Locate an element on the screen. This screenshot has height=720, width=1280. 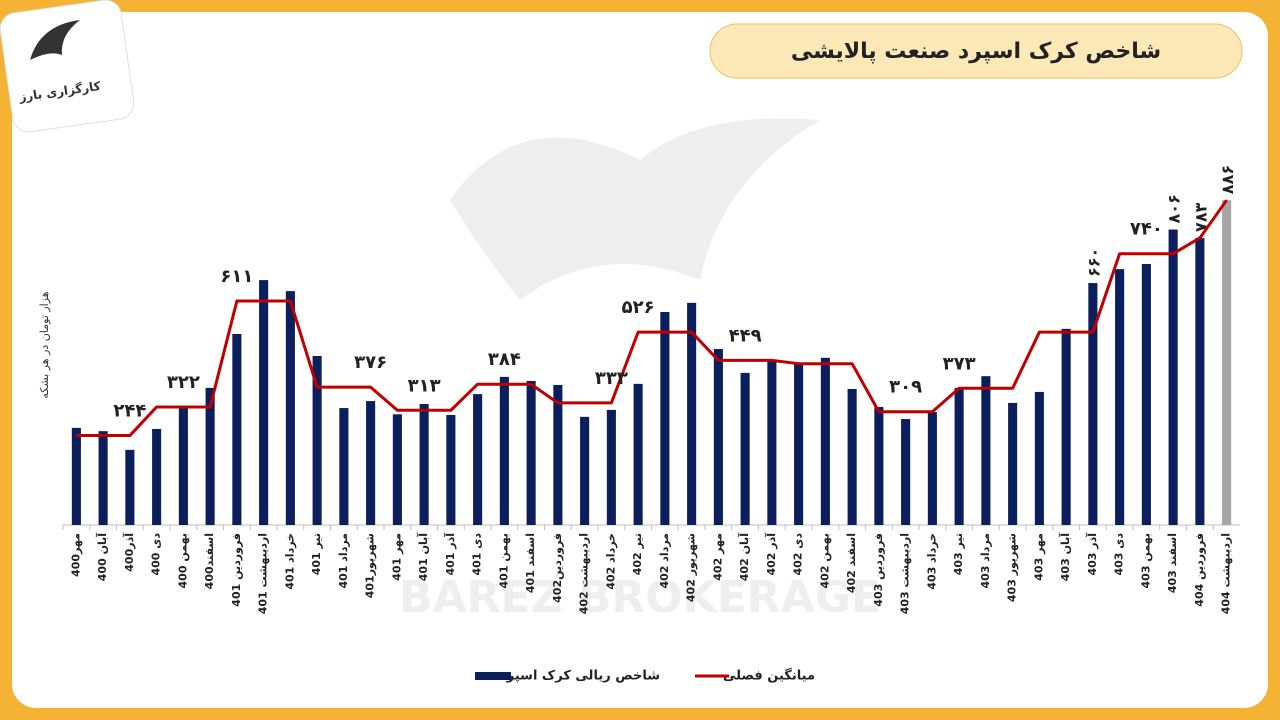
chart-title: شاخص کرک اسپرد صنعت پالایشی is located at coordinates (976, 51).